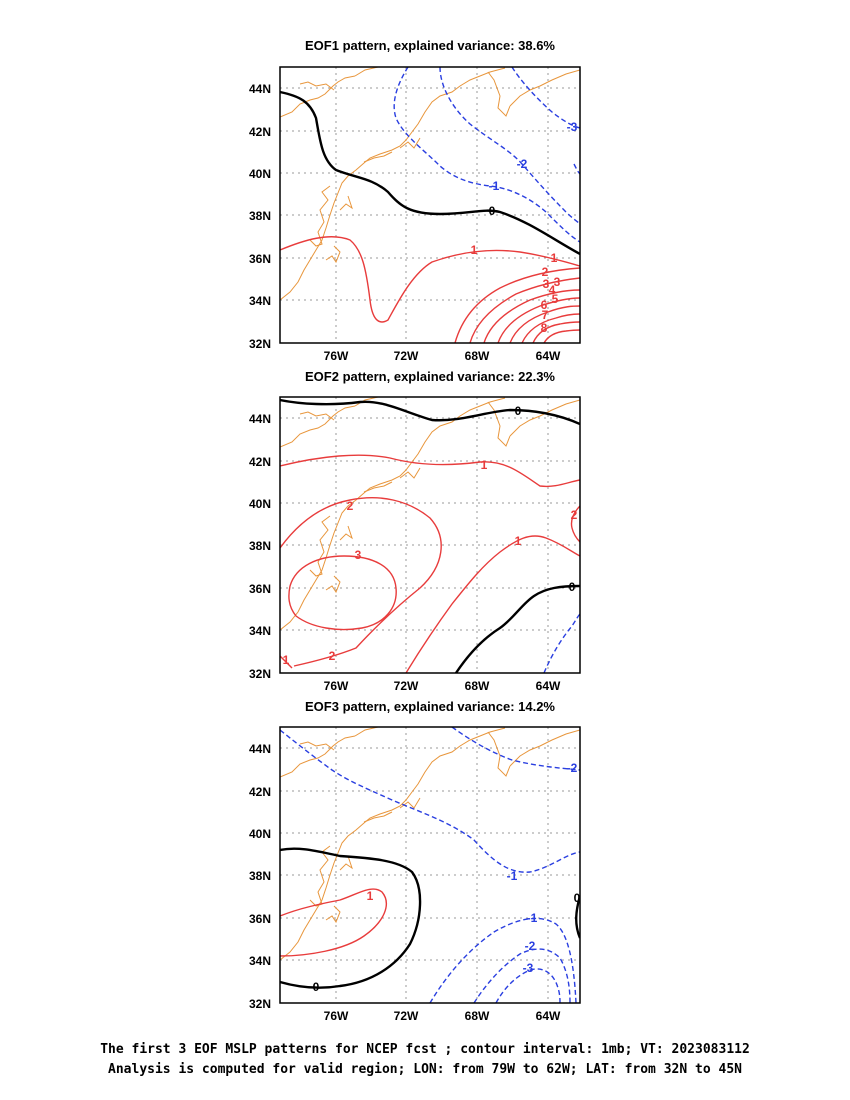 This screenshot has height=1100, width=850. I want to click on contours-eof3, so click(430, 865).